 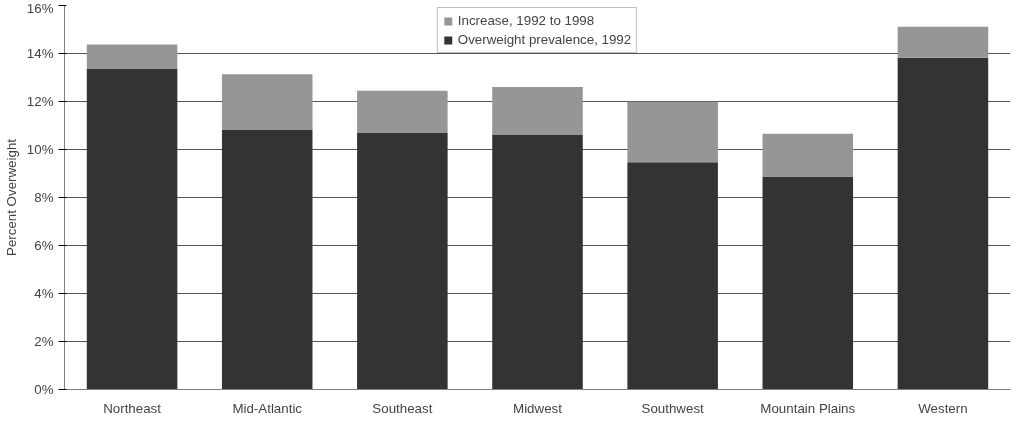 I want to click on x-tick-label: Western, so click(x=943, y=408).